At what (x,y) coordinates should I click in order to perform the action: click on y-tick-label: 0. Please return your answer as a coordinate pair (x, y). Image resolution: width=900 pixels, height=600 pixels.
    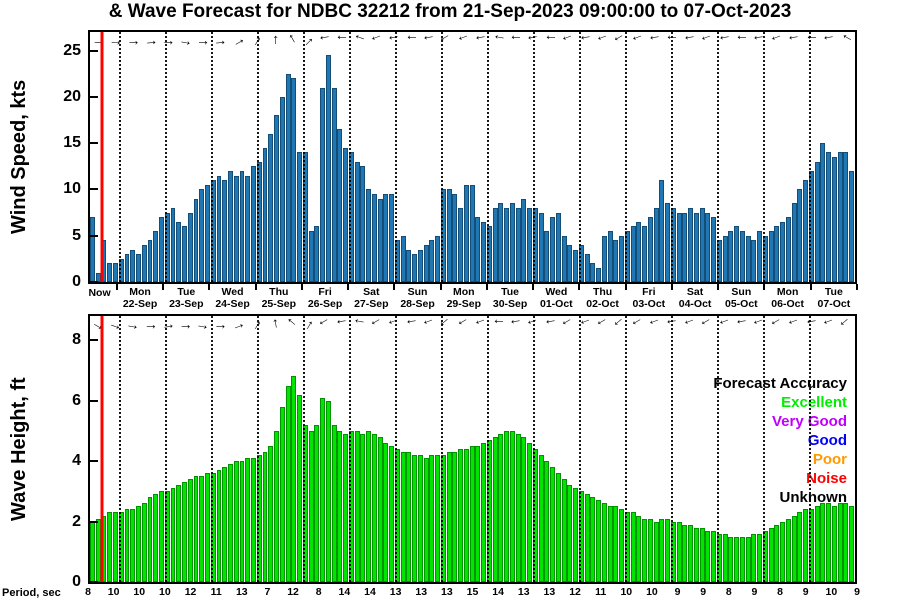
    Looking at the image, I should click on (76, 281).